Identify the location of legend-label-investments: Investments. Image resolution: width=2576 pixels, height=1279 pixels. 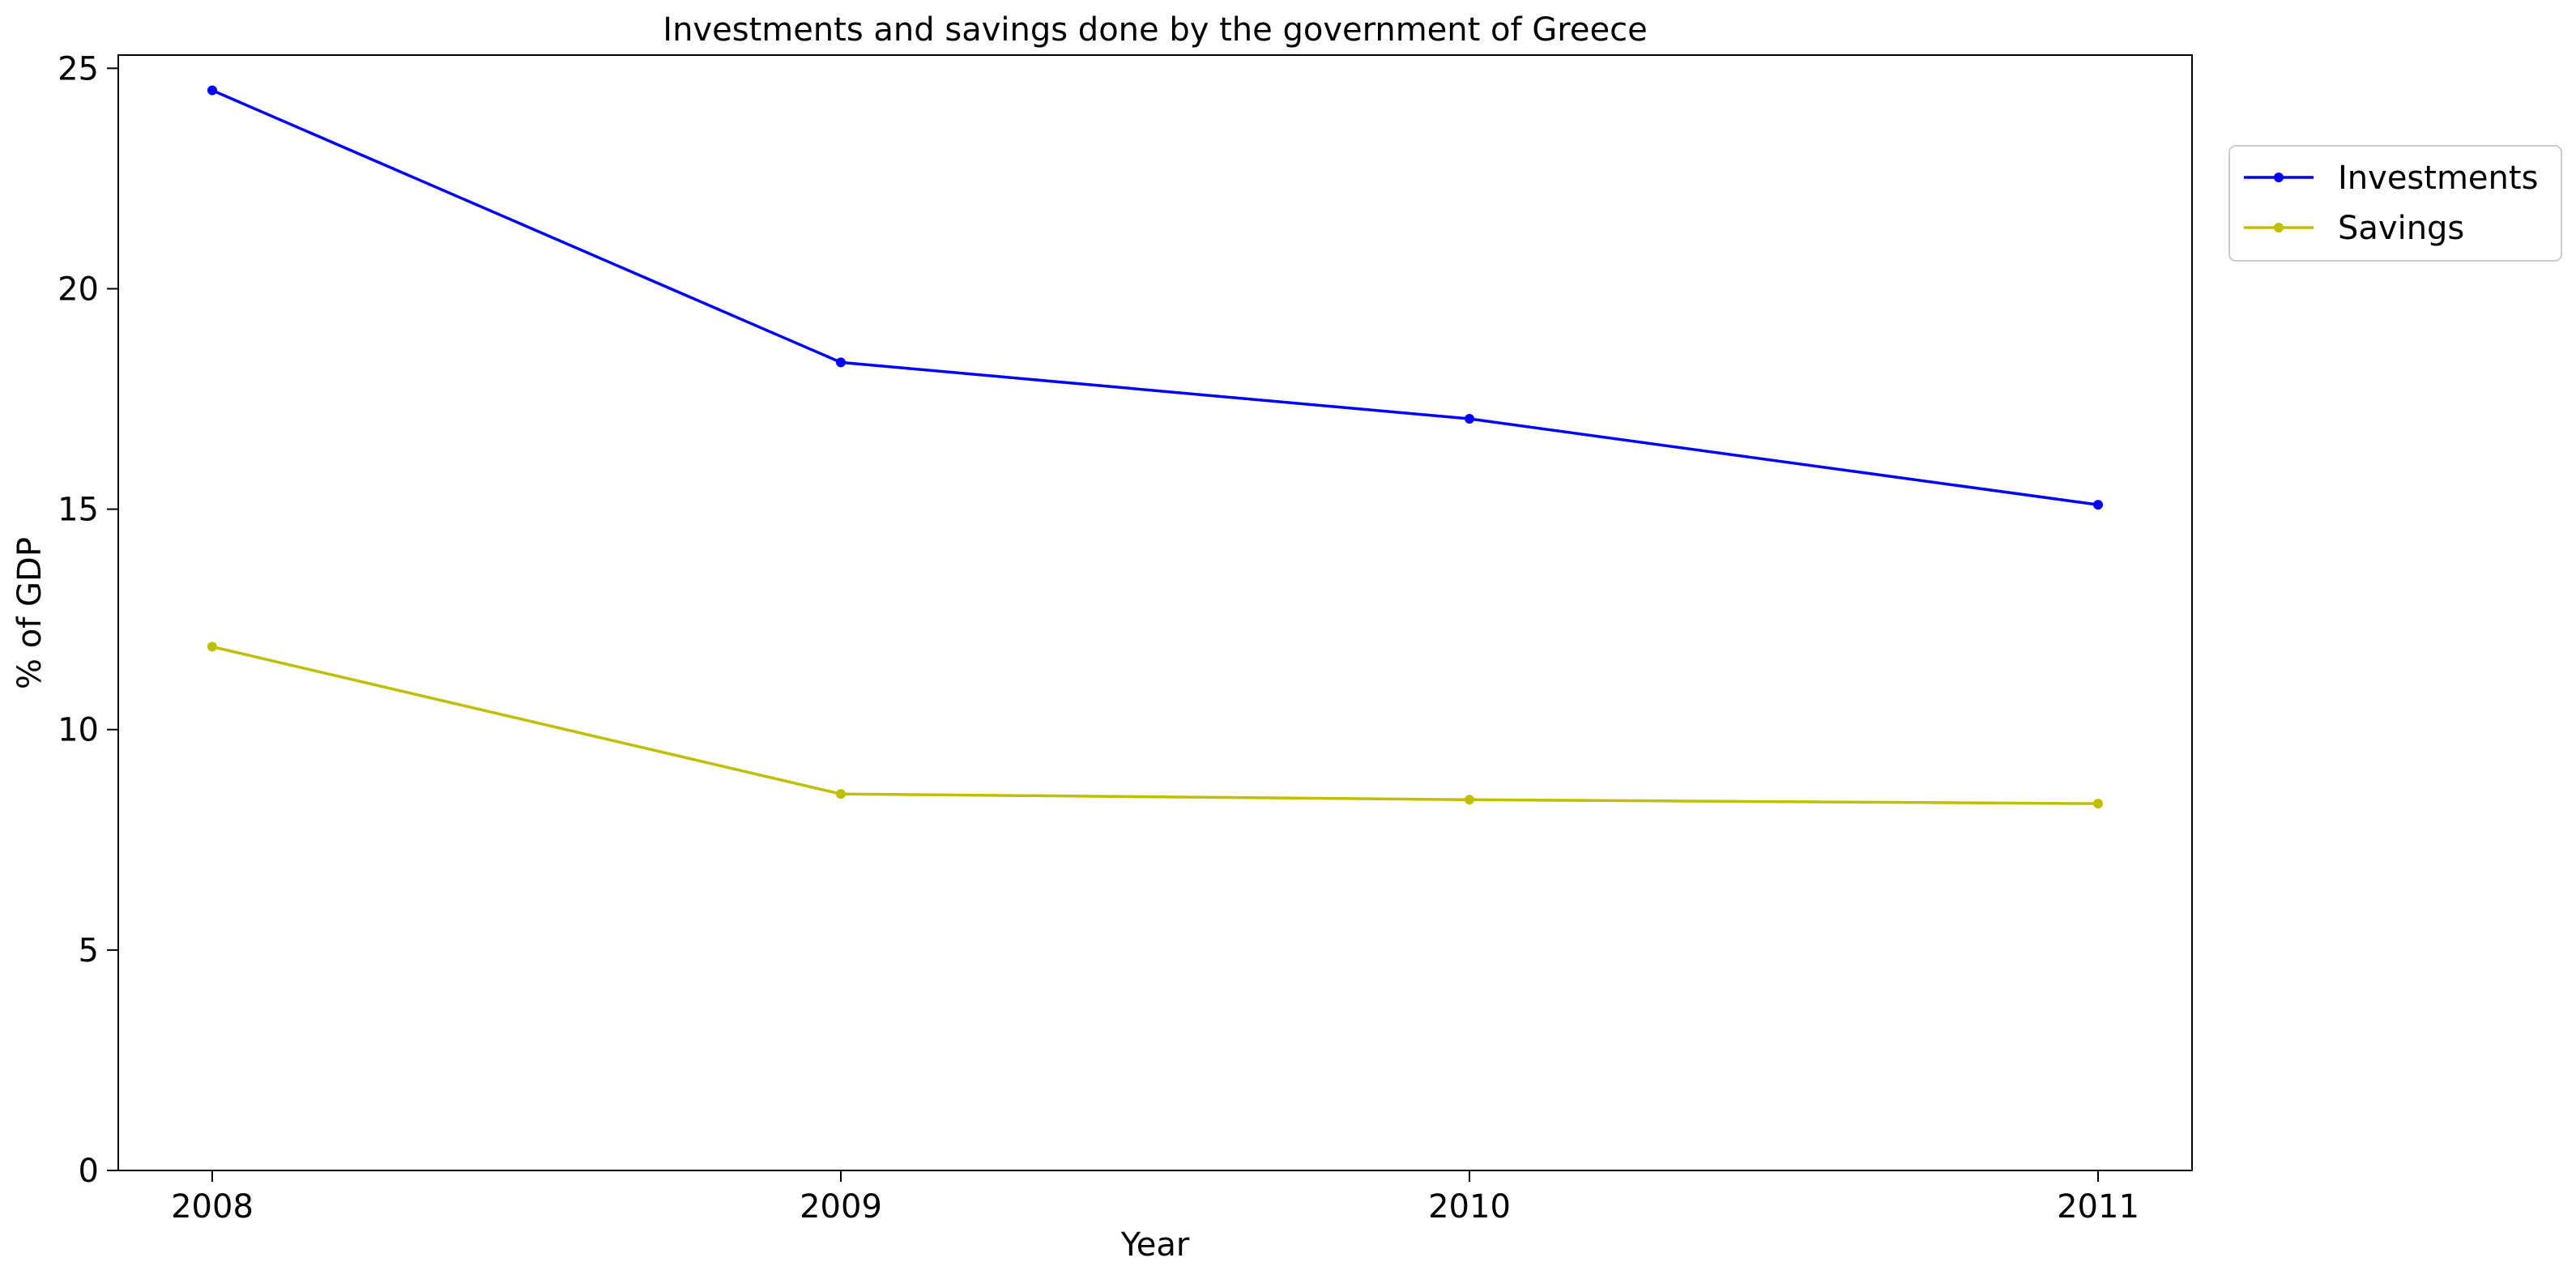
(2438, 178).